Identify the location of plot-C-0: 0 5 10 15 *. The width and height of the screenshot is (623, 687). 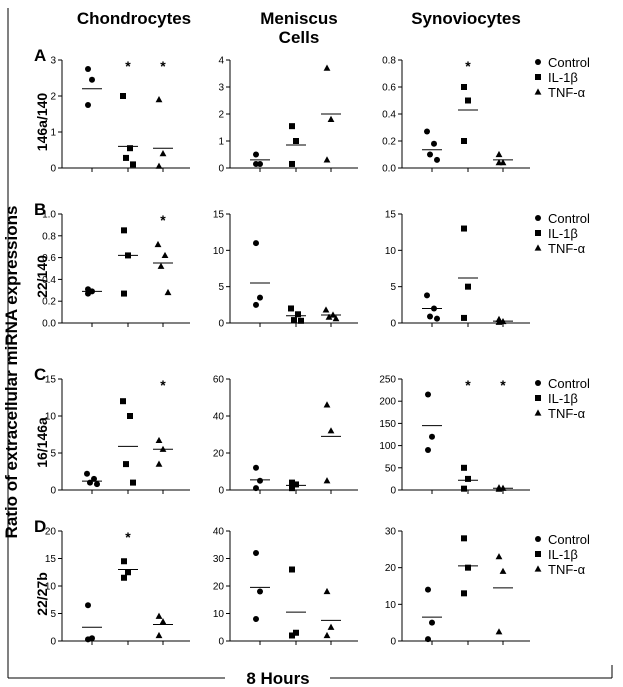
(117, 436).